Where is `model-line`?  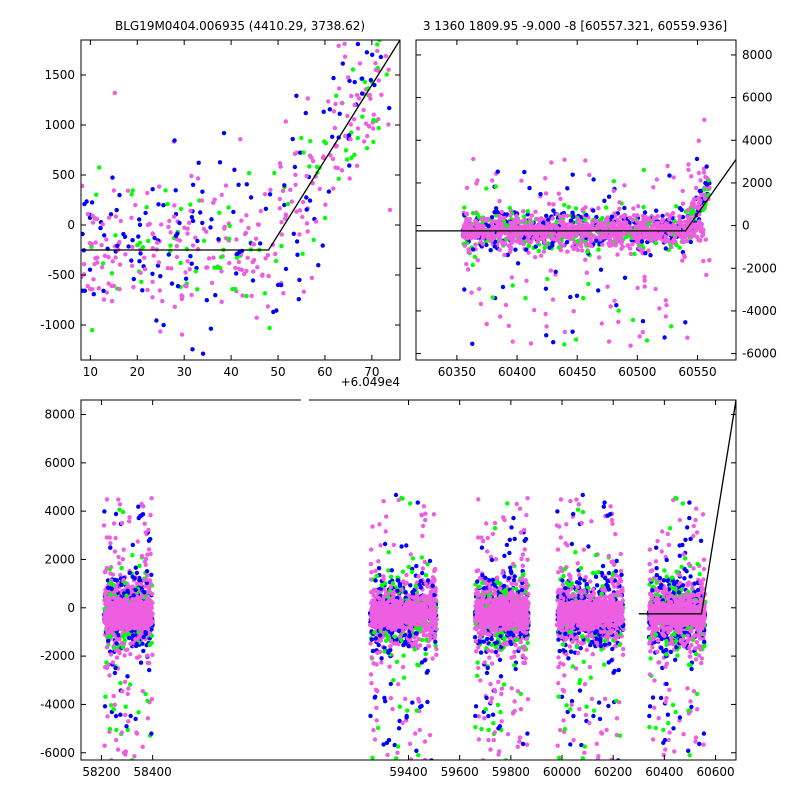
model-line is located at coordinates (240, 145).